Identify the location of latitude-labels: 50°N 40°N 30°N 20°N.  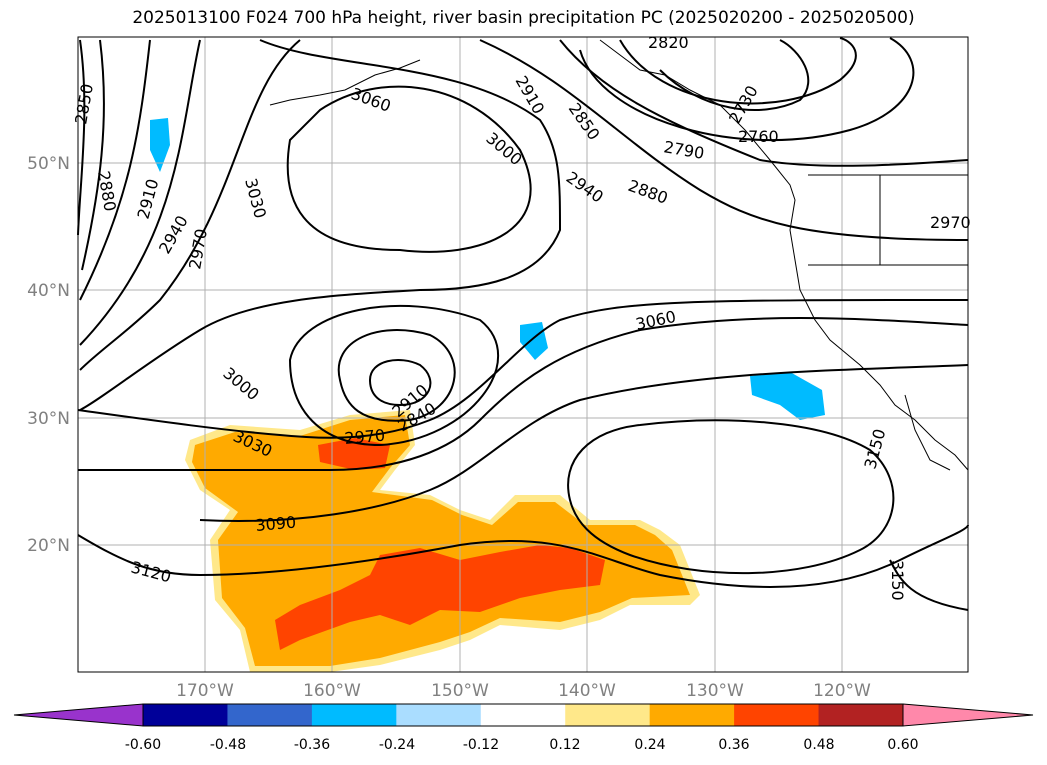
(48, 355).